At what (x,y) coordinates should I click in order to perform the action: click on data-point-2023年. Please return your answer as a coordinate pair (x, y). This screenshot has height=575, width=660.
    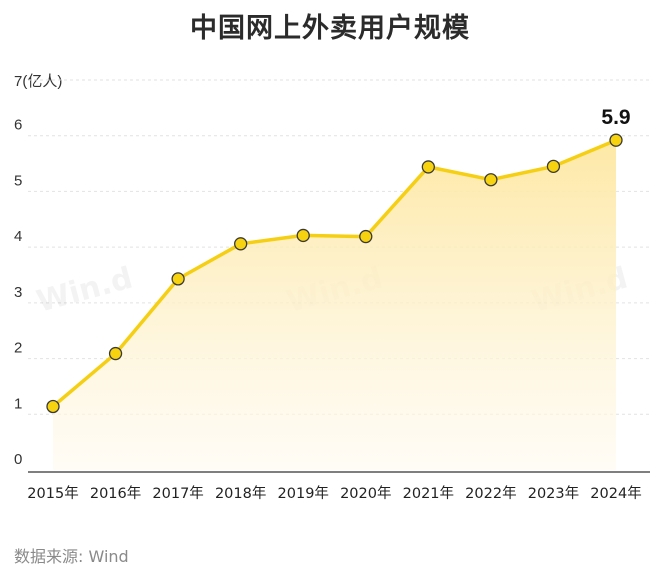
    Looking at the image, I should click on (553, 166).